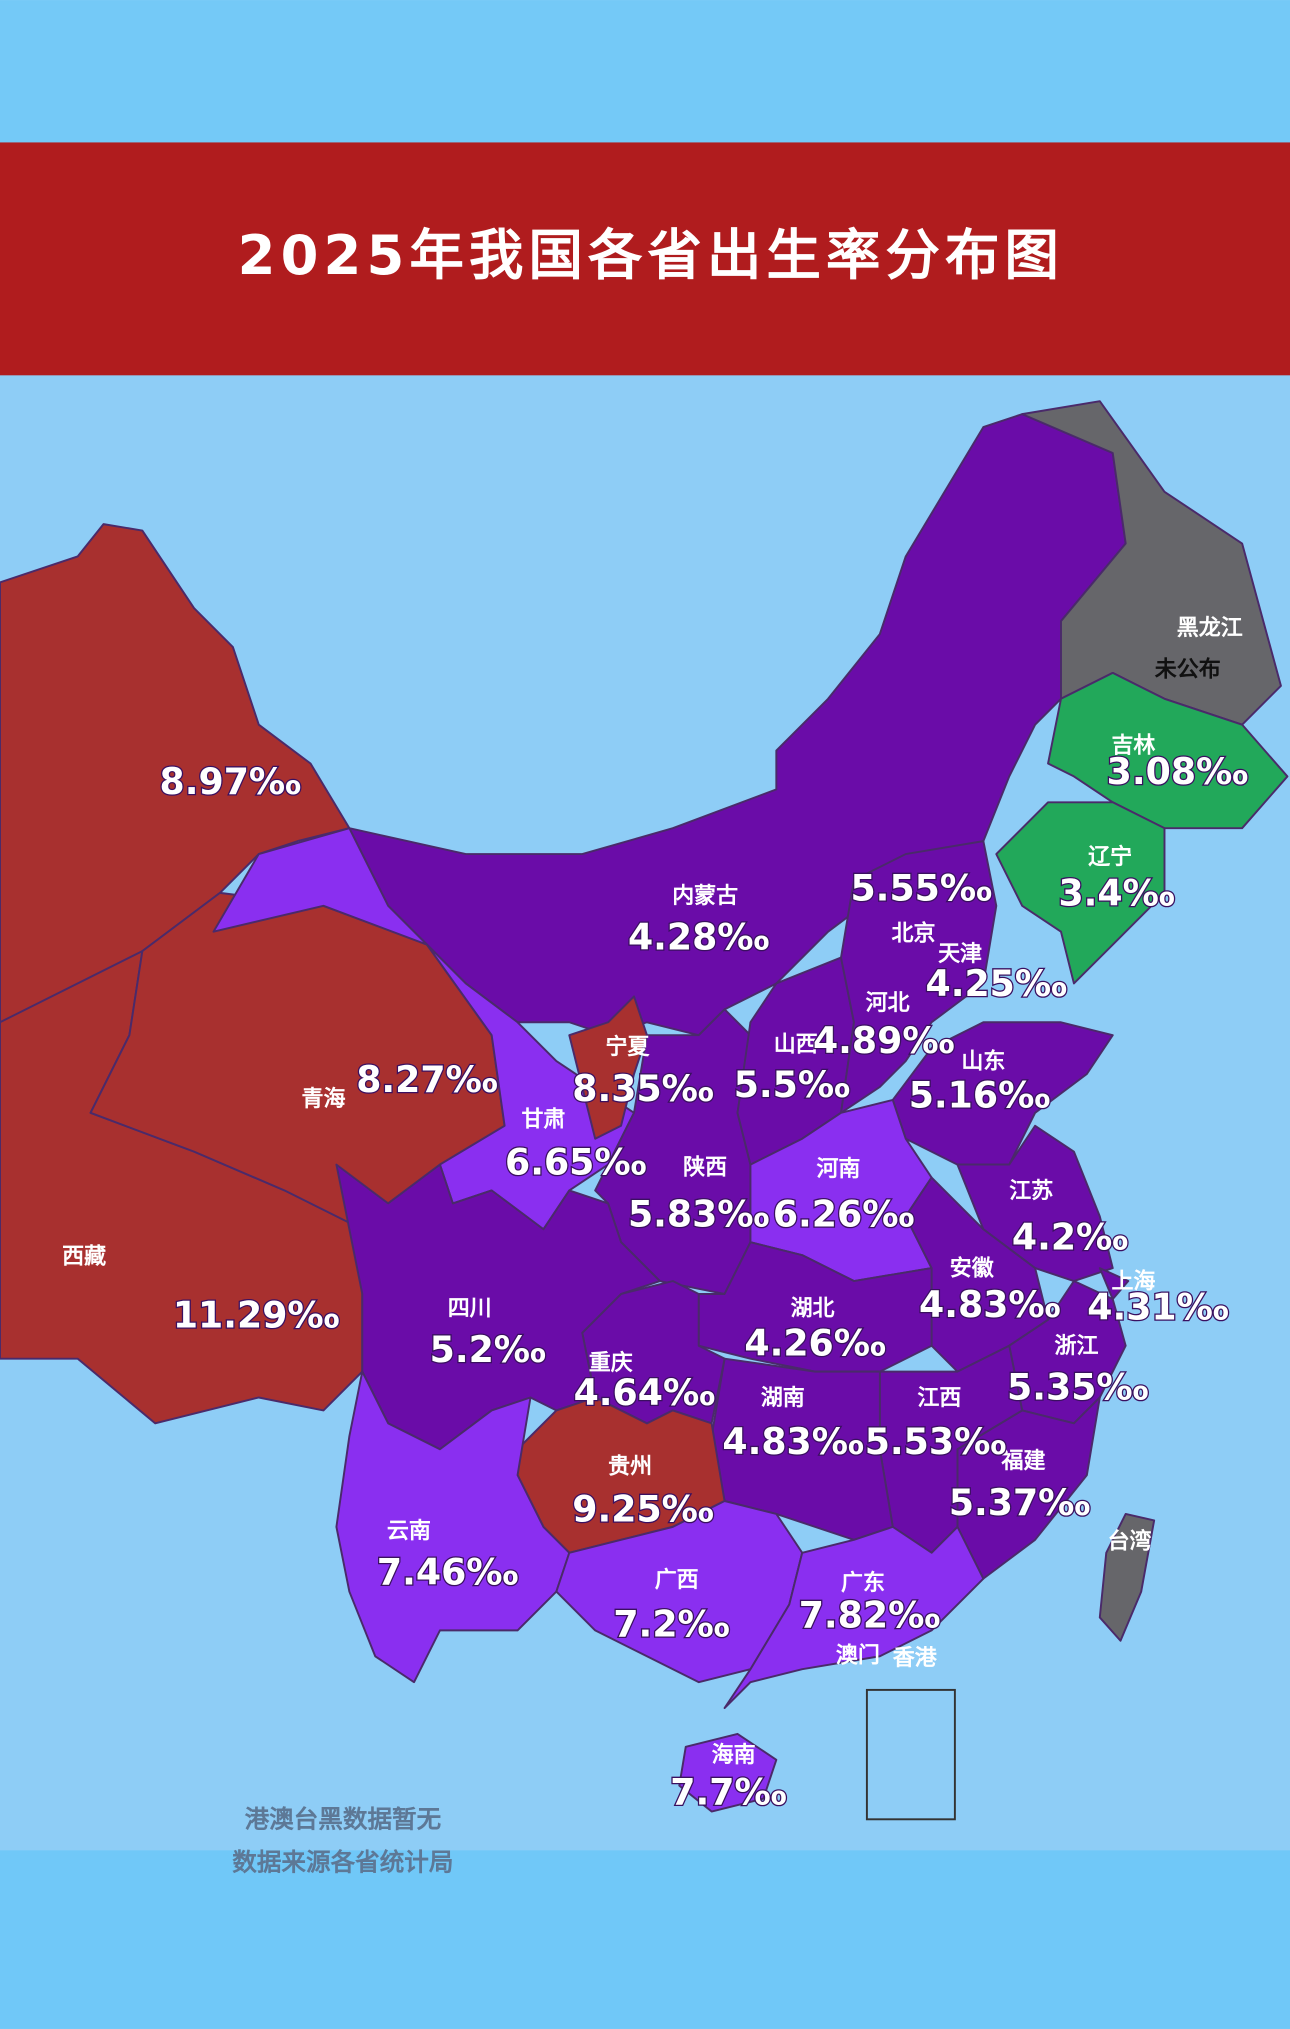 This screenshot has width=1290, height=2029. What do you see at coordinates (1020, 1502) in the screenshot?
I see `rate-label: 5.37‰` at bounding box center [1020, 1502].